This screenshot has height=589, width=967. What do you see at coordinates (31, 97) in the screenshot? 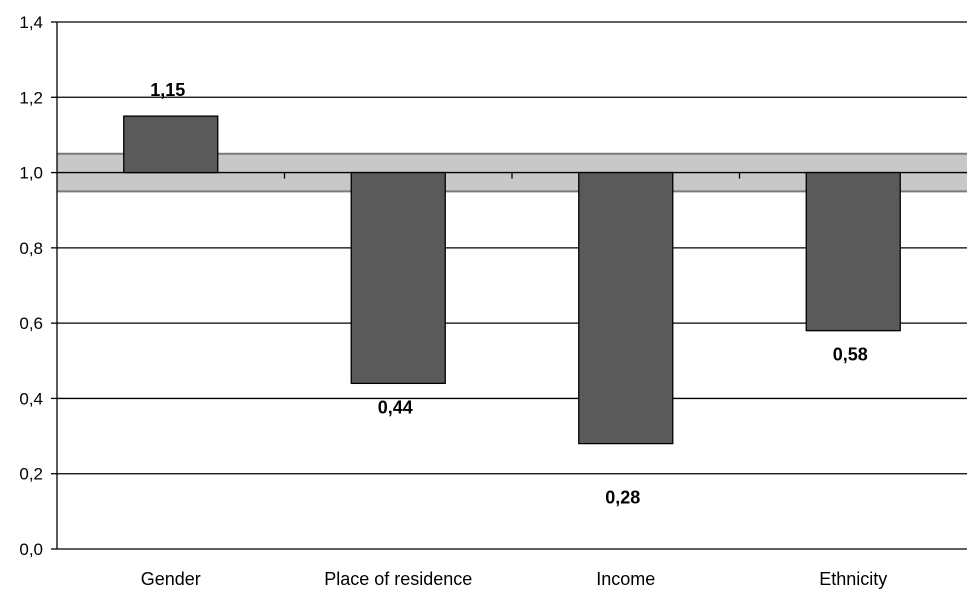
I see `y-tick-label: 1,2` at bounding box center [31, 97].